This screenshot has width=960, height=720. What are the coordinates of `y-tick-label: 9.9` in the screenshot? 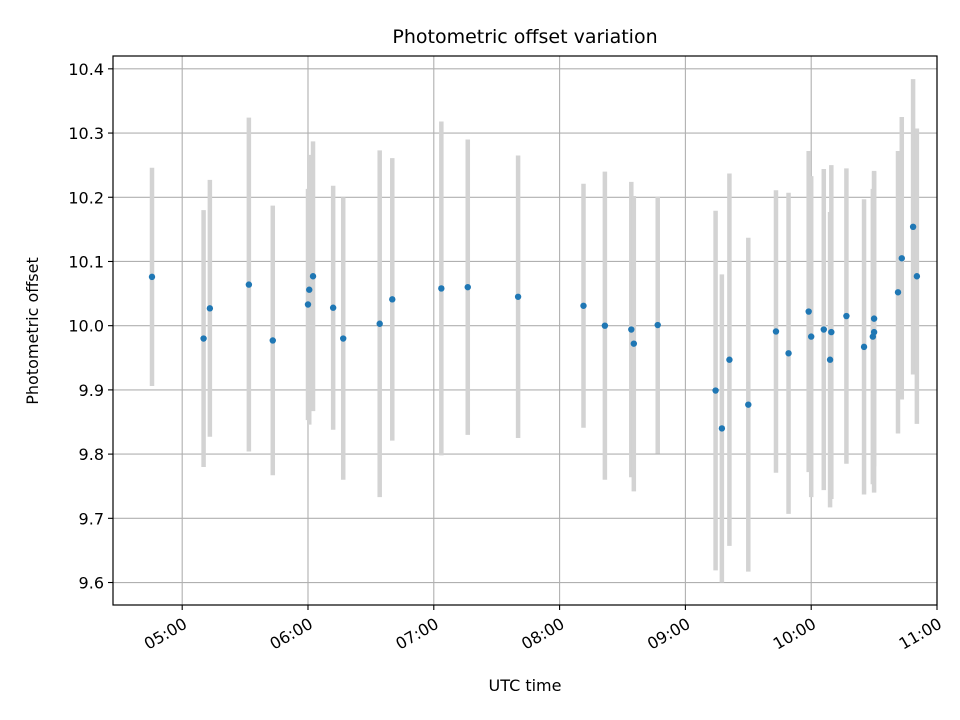 It's located at (91, 390).